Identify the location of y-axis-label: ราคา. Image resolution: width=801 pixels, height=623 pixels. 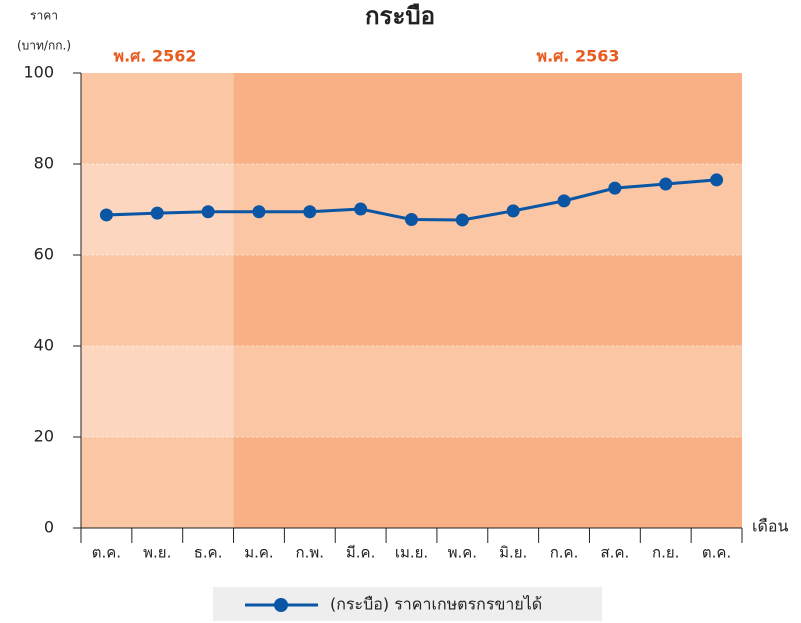
(44, 16).